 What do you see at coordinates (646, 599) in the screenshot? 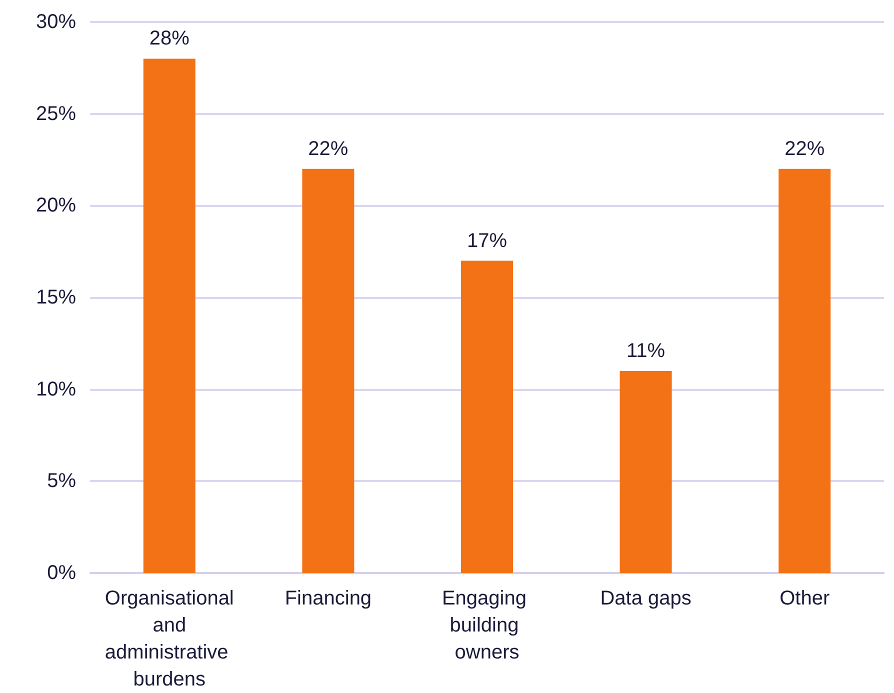
I see `x-tick-label: Data gaps` at bounding box center [646, 599].